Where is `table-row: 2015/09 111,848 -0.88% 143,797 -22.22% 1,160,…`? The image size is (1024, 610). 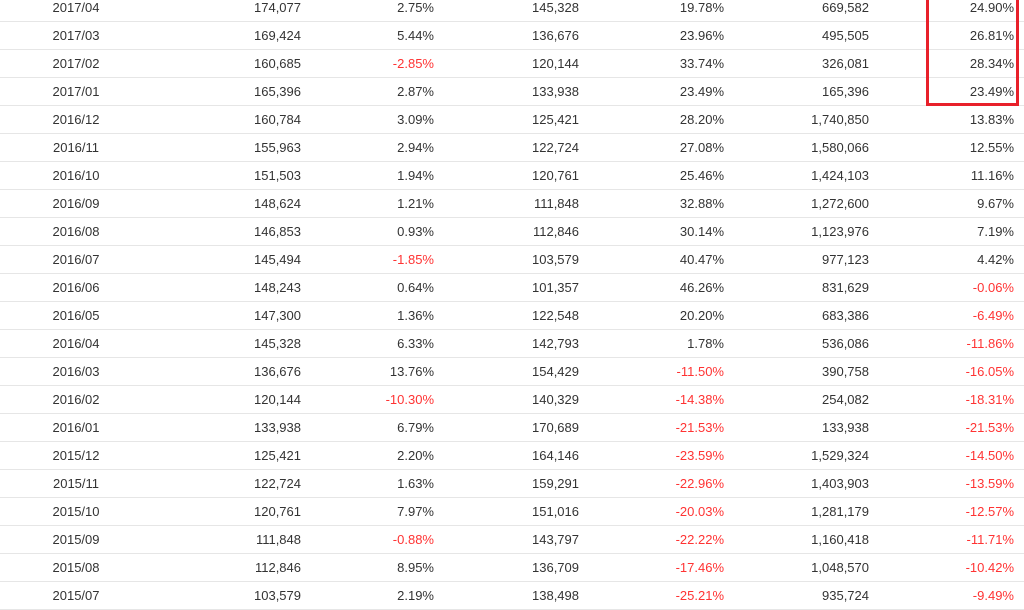
table-row: 2015/09 111,848 -0.88% 143,797 -22.22% 1,160,… is located at coordinates (512, 540).